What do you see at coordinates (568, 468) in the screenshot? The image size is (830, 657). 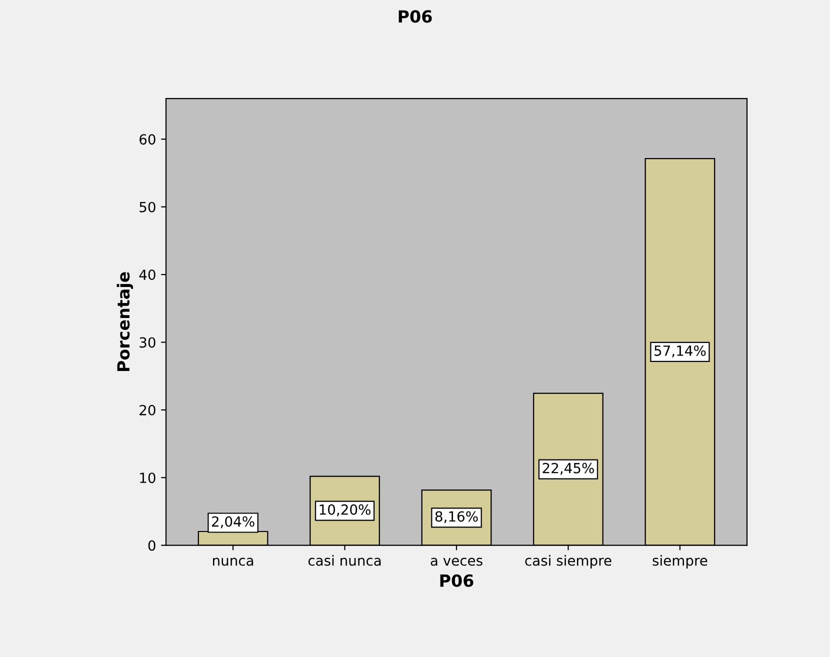 I see `data-label: 22,45%` at bounding box center [568, 468].